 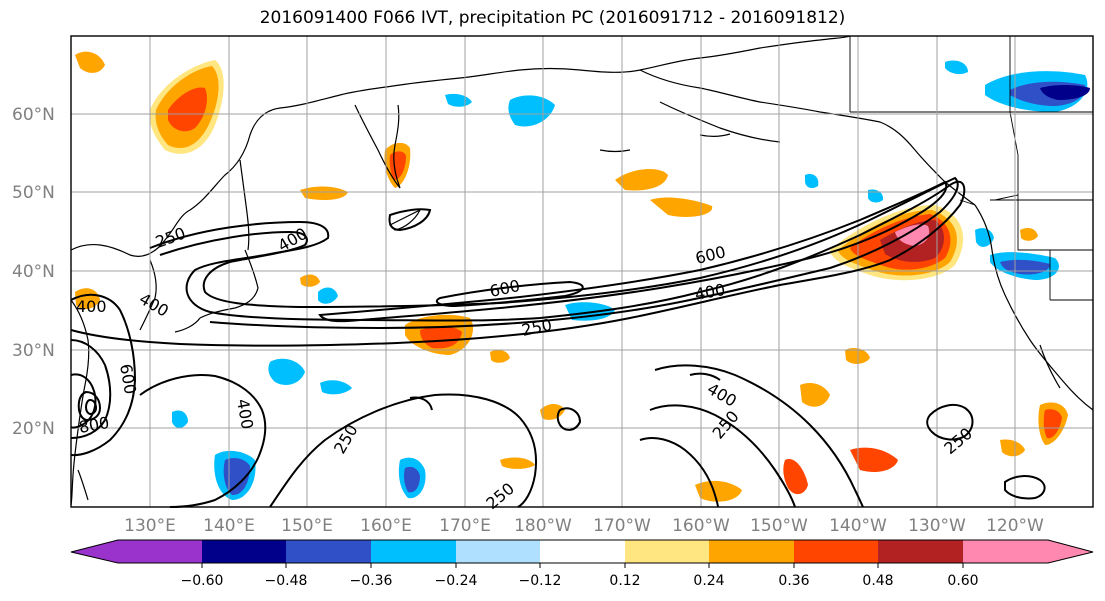 What do you see at coordinates (229, 526) in the screenshot?
I see `lon-label: 140°E` at bounding box center [229, 526].